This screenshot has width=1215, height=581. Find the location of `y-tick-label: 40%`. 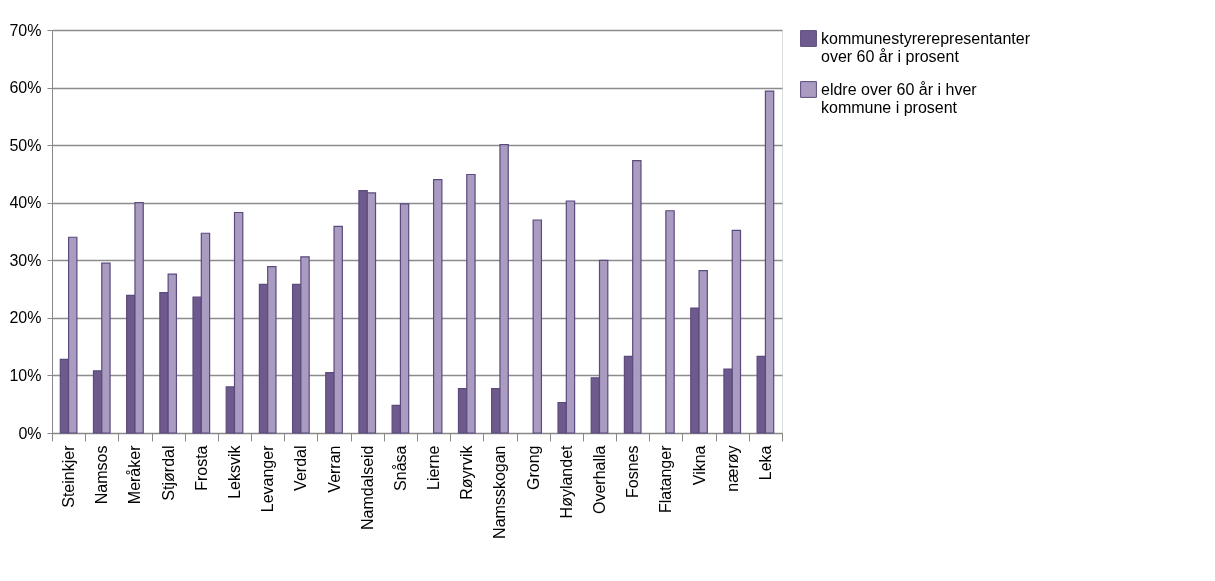

y-tick-label: 40% is located at coordinates (25, 203).